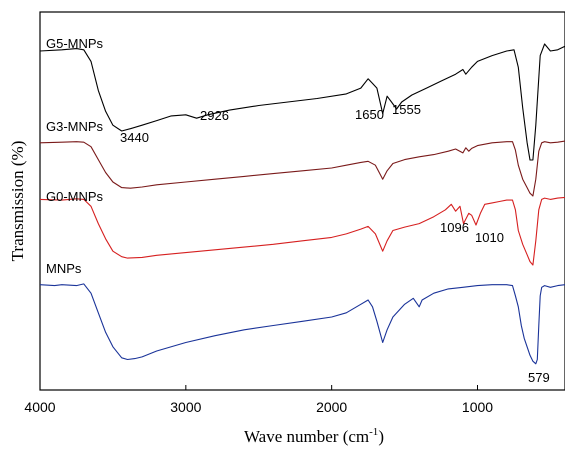 The height and width of the screenshot is (450, 565). I want to click on series-labels: G5-MNPs G3-MNPs G0-MNPs MNPs, so click(75, 156).